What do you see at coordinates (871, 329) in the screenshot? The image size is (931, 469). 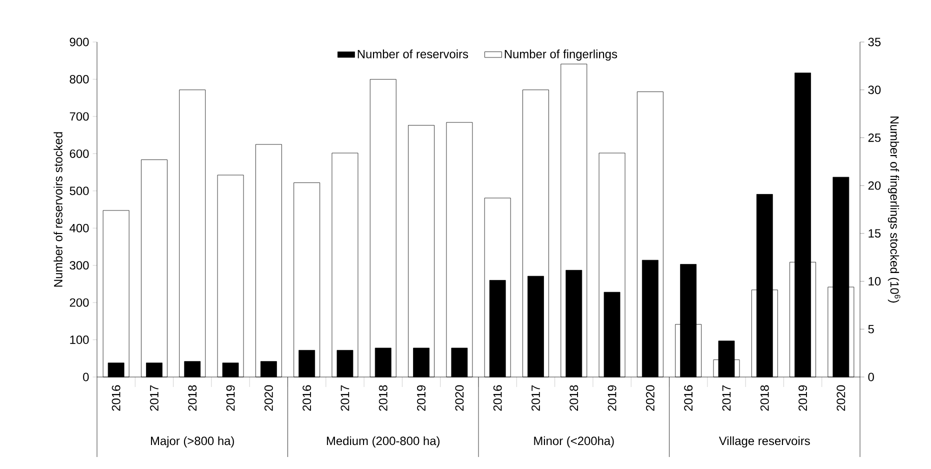 I see `y2-tick-label: 5` at bounding box center [871, 329].